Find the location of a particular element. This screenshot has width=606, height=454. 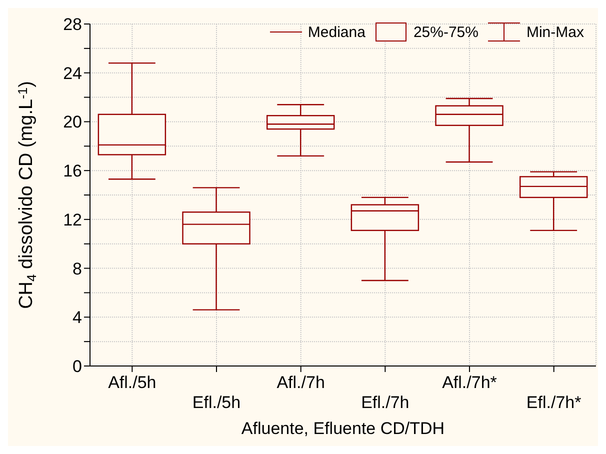

annotation: Mediana is located at coordinates (337, 32).